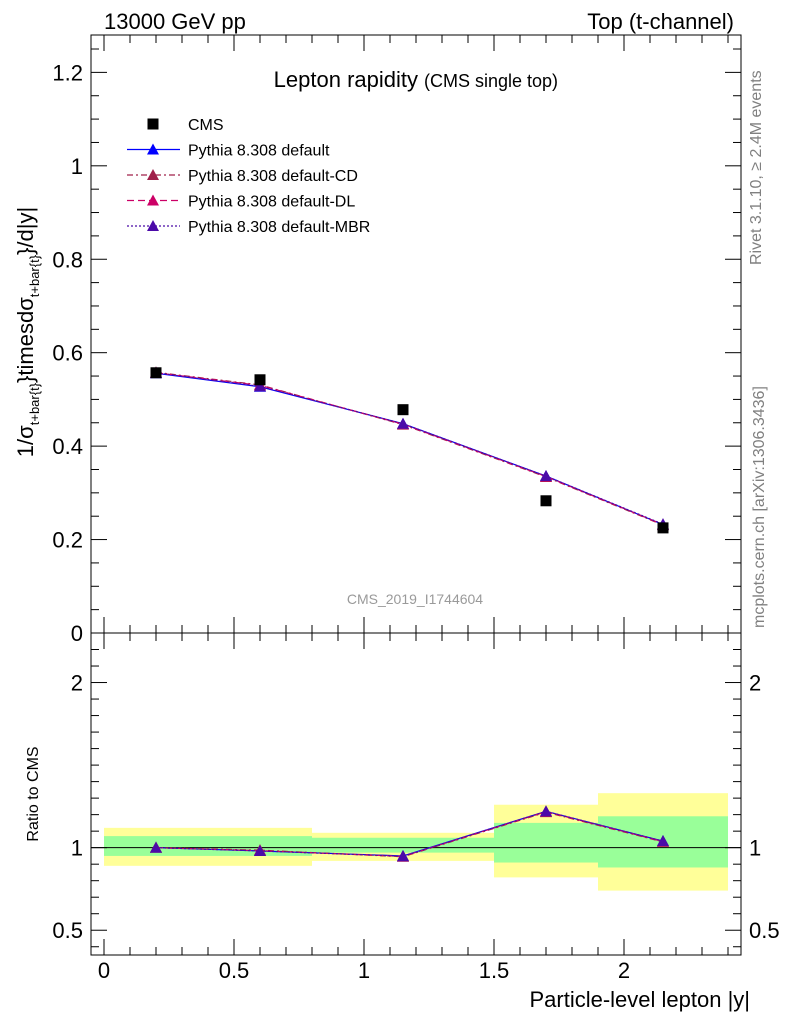 This screenshot has width=786, height=1024. I want to click on ratio-y-tick-label: 0.5, so click(67, 930).